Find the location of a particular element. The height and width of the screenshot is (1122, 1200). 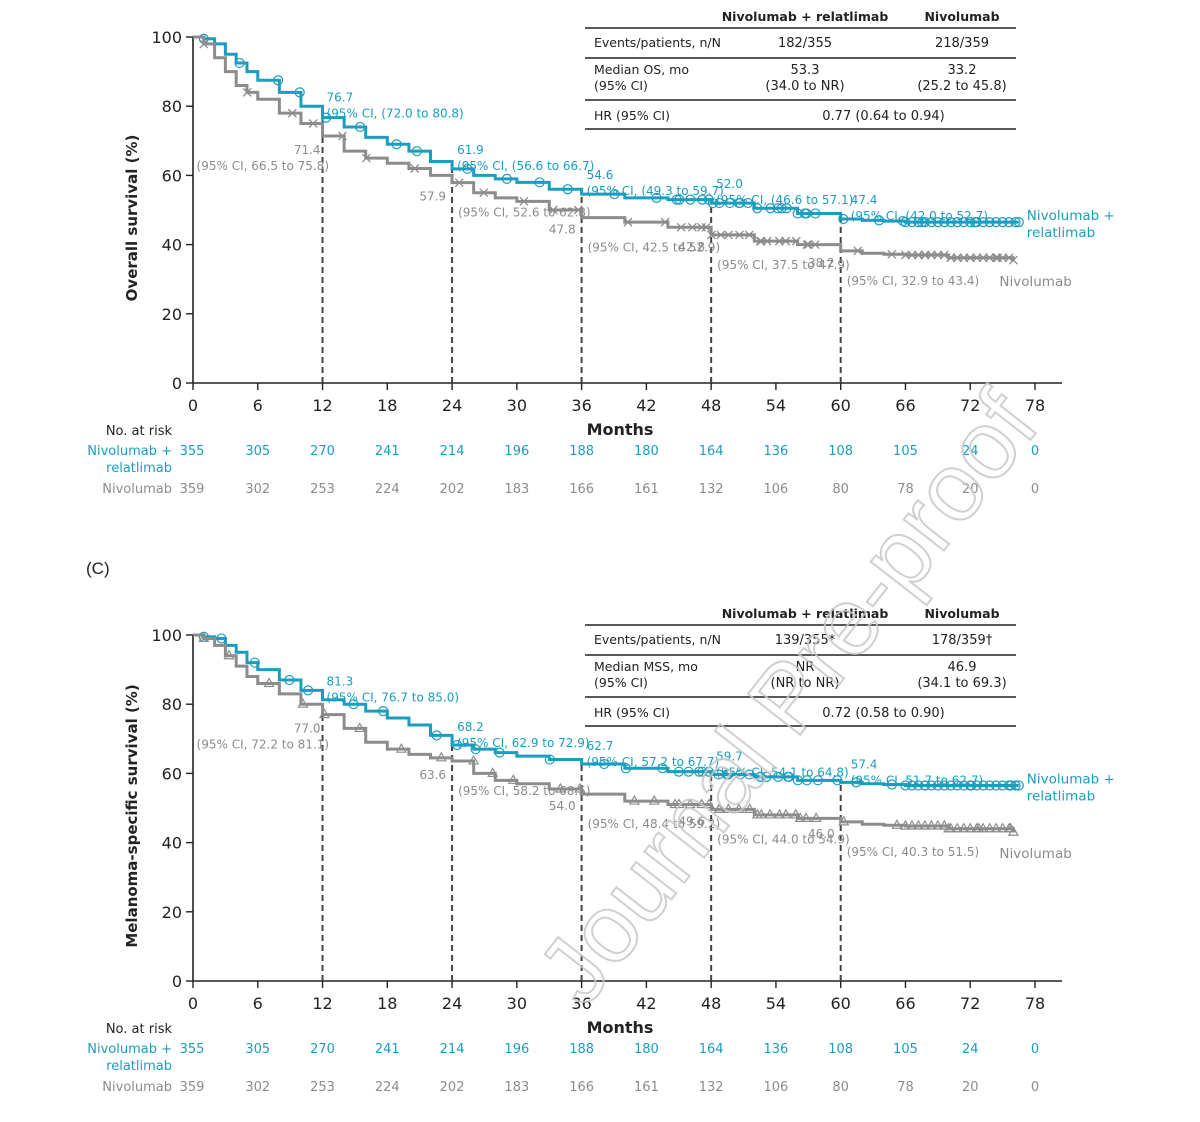

n-landmark-value: 54.0 is located at coordinates (562, 806).